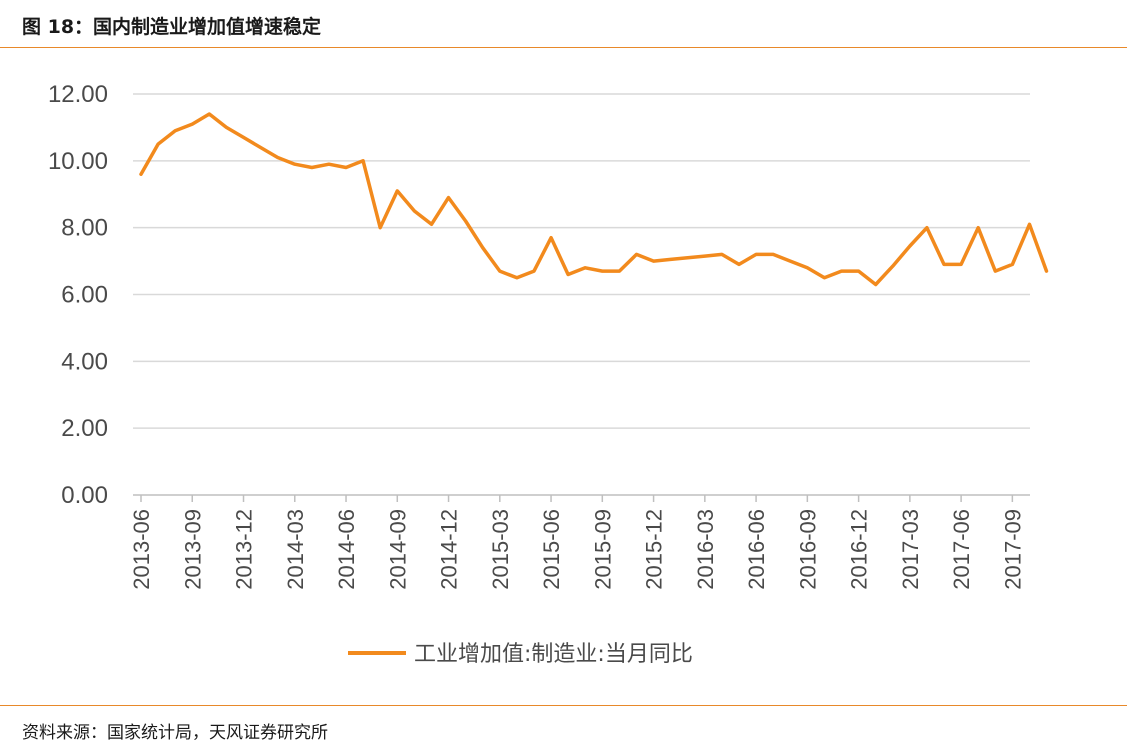  What do you see at coordinates (551, 549) in the screenshot?
I see `x-tick-label: 2015-06` at bounding box center [551, 549].